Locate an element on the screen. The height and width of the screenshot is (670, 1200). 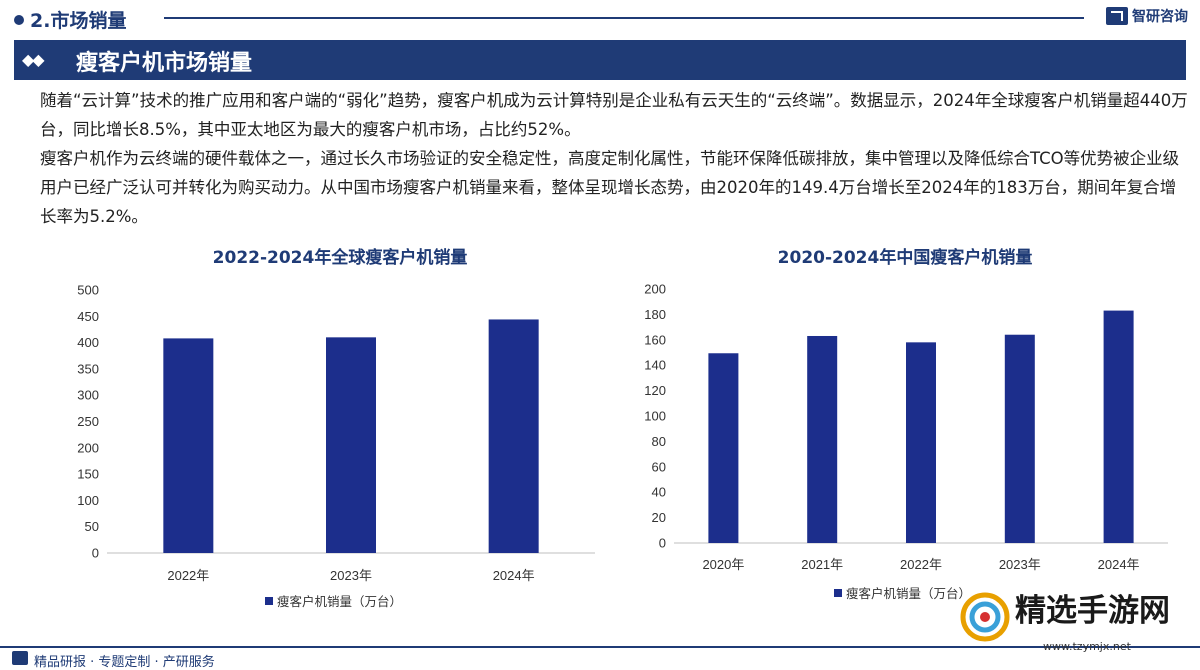
footer-logo-icon is located at coordinates (20, 658).